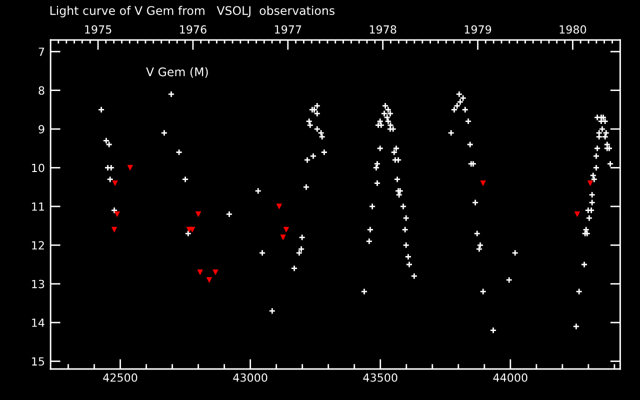 The height and width of the screenshot is (400, 640). Describe the element at coordinates (120, 377) in the screenshot. I see `x-tick-label: 42500` at that location.